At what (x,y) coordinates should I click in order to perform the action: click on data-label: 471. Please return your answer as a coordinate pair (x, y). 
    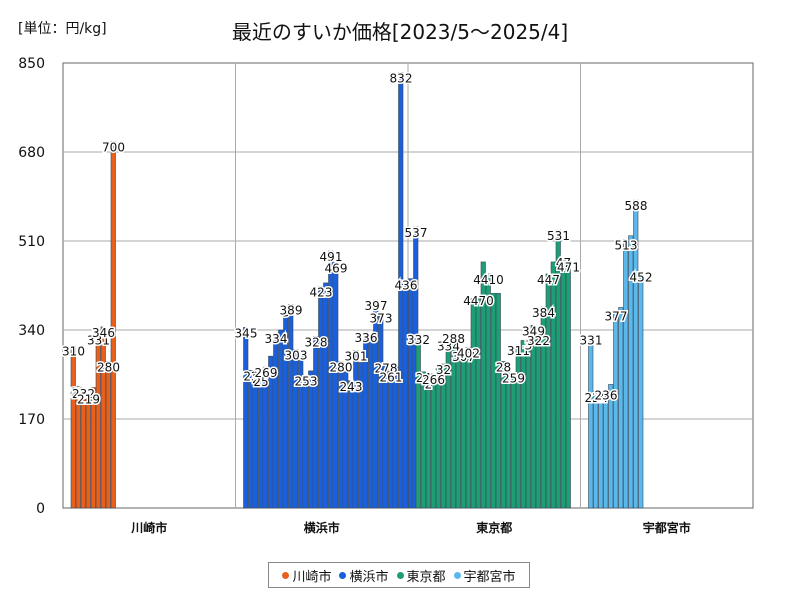
    Looking at the image, I should click on (568, 267).